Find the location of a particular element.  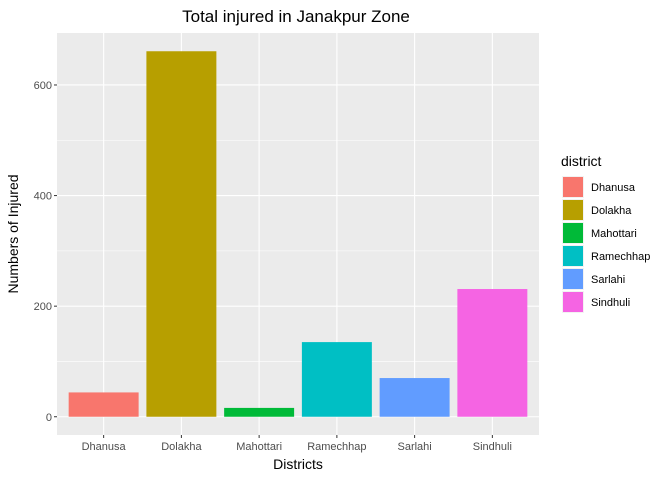

legend-key-sarlahi is located at coordinates (573, 279).